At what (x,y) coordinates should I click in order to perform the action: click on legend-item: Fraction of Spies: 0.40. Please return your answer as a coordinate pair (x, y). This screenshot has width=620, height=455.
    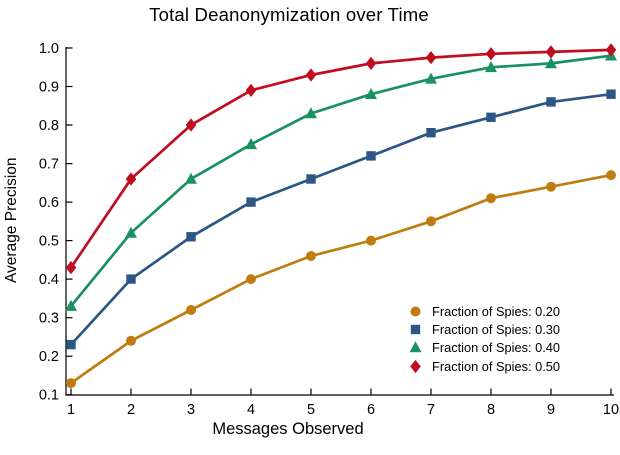
    Looking at the image, I should click on (484, 348).